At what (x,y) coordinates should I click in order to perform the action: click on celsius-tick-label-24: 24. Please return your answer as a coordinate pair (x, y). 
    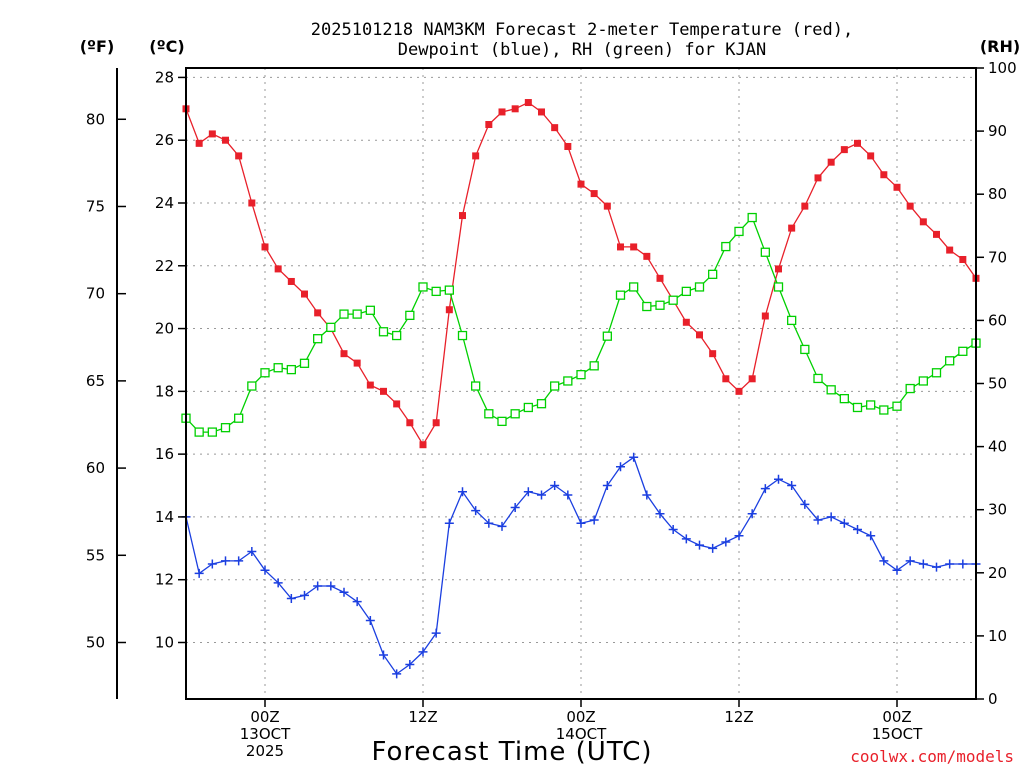
    Looking at the image, I should click on (164, 203).